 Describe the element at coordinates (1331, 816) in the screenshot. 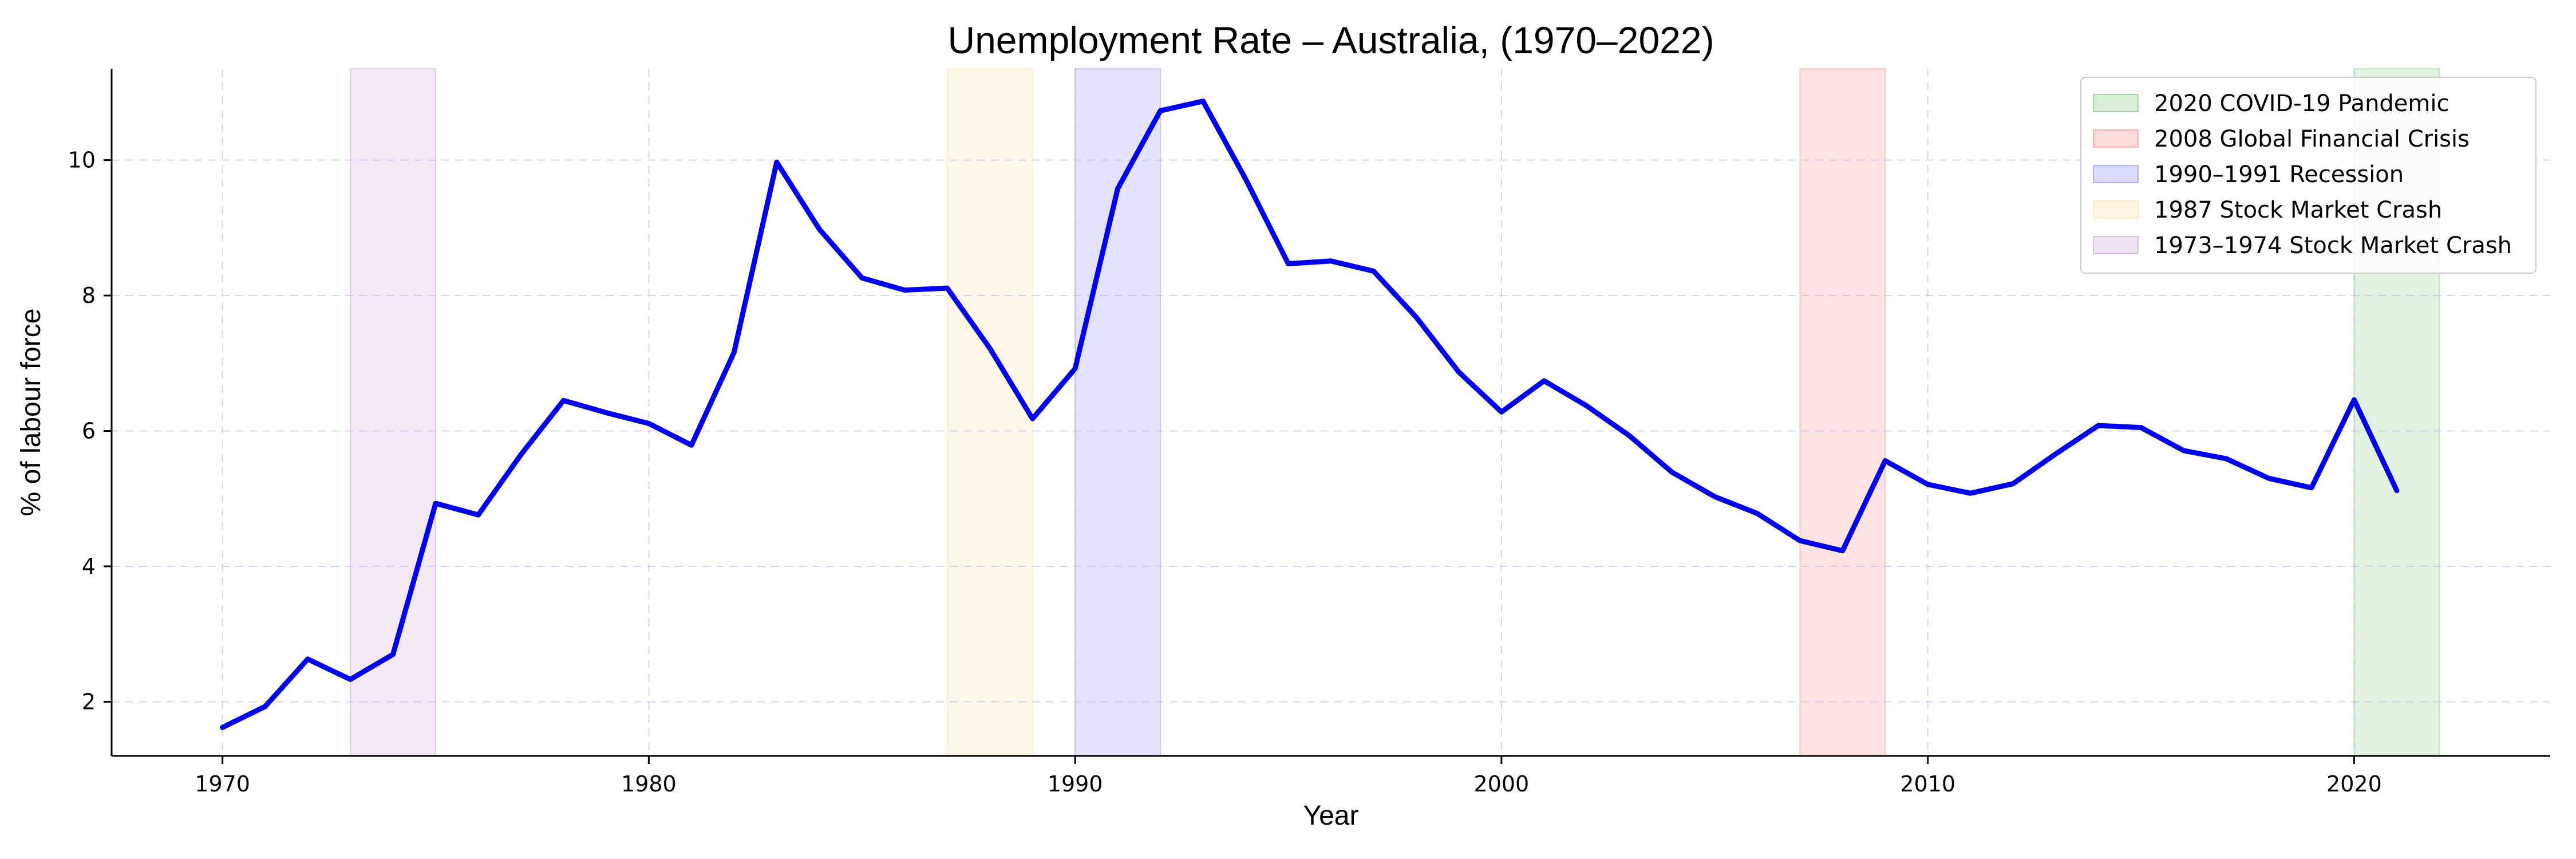

I see `x-axis-label: Year` at that location.